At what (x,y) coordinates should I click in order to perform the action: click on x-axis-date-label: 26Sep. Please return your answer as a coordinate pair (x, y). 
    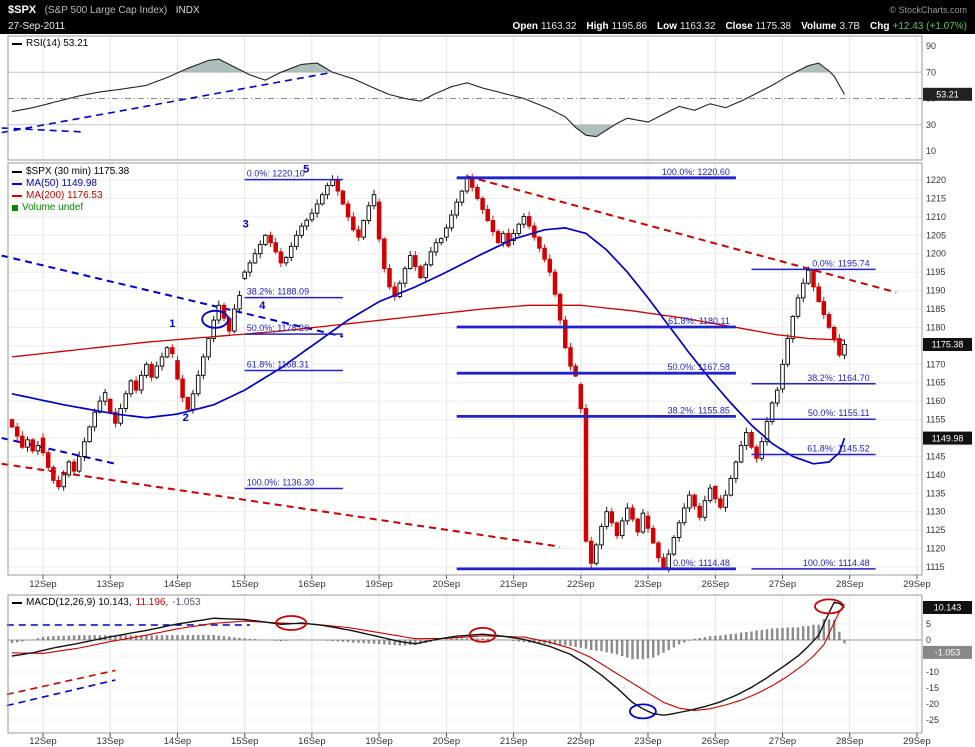
    Looking at the image, I should click on (715, 584).